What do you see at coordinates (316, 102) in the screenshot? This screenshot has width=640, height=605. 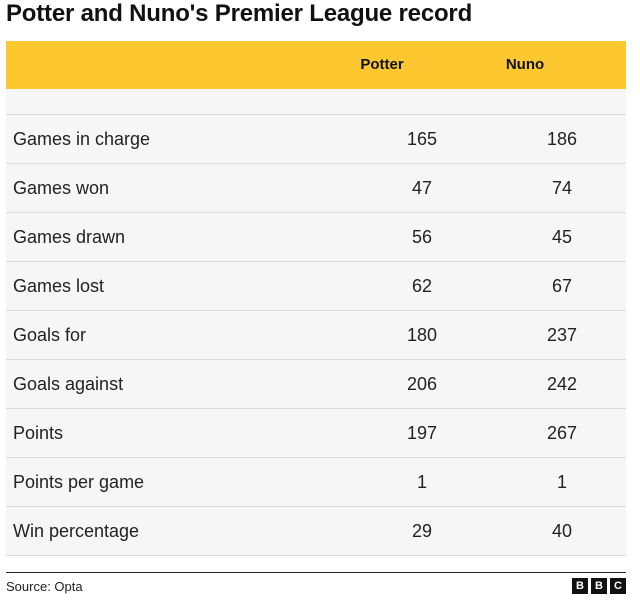 I see `table-spacer-row` at bounding box center [316, 102].